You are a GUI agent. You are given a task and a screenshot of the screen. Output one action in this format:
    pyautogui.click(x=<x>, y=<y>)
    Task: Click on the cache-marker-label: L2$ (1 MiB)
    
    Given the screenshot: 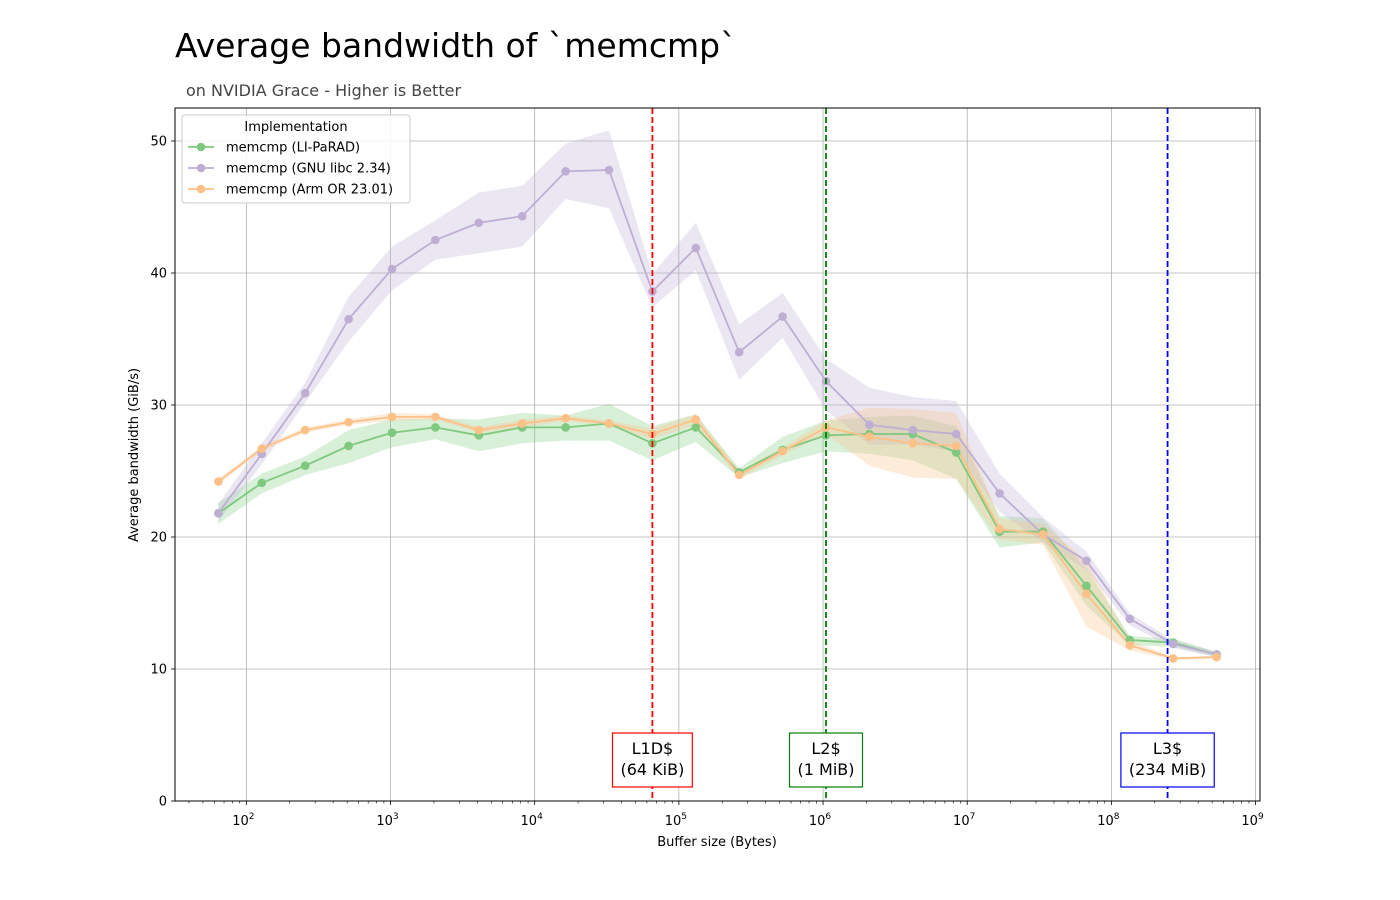 What is the action you would take?
    pyautogui.click(x=826, y=760)
    